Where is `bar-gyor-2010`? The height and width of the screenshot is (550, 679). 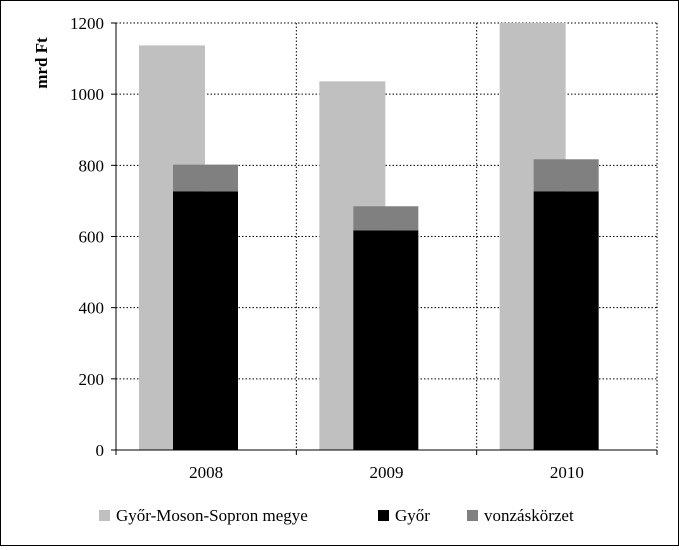 bar-gyor-2010 is located at coordinates (566, 320).